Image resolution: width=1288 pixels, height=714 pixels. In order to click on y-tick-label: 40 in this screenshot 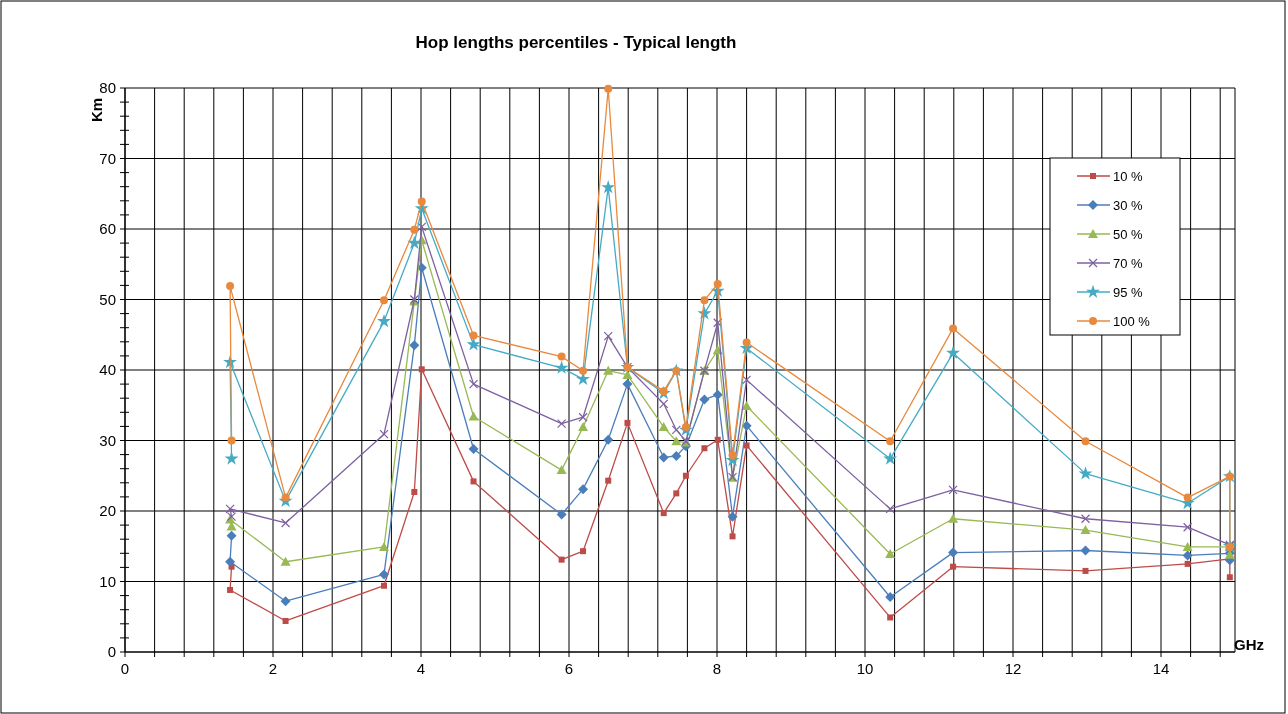, I will do `click(107, 370)`.